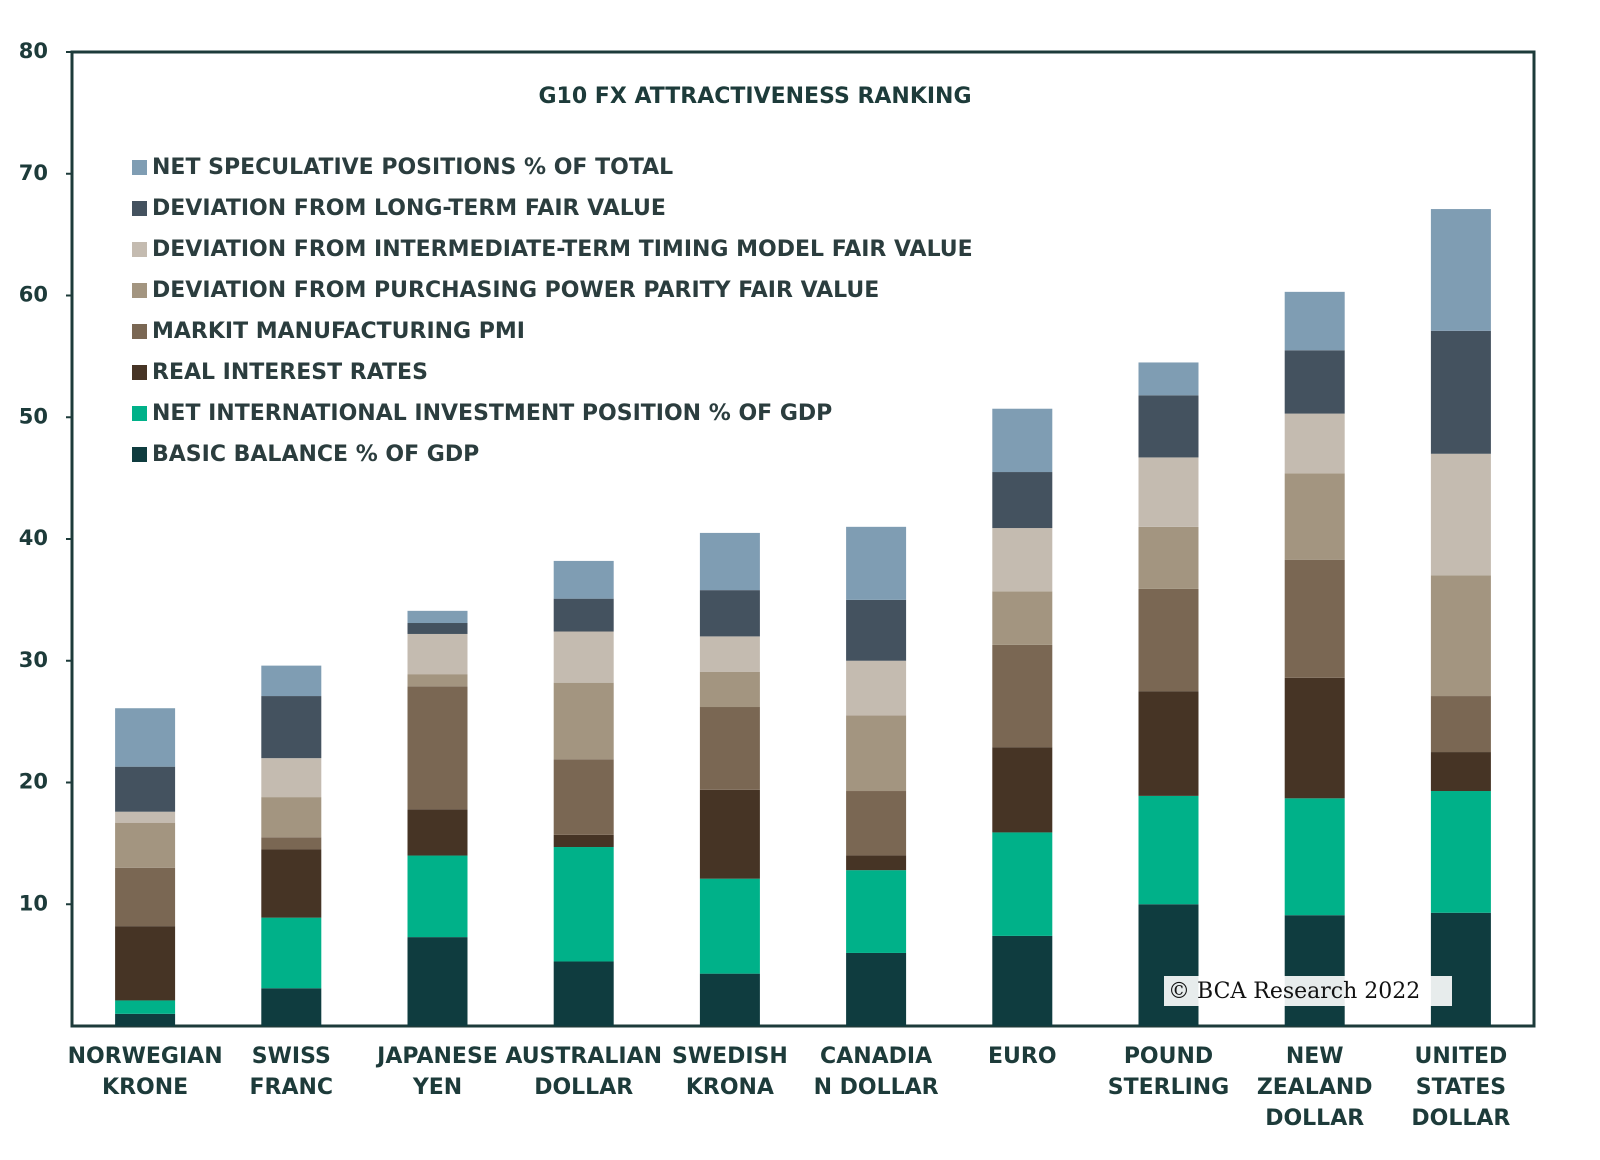 The width and height of the screenshot is (1600, 1160). What do you see at coordinates (1308, 991) in the screenshot?
I see `credit-box` at bounding box center [1308, 991].